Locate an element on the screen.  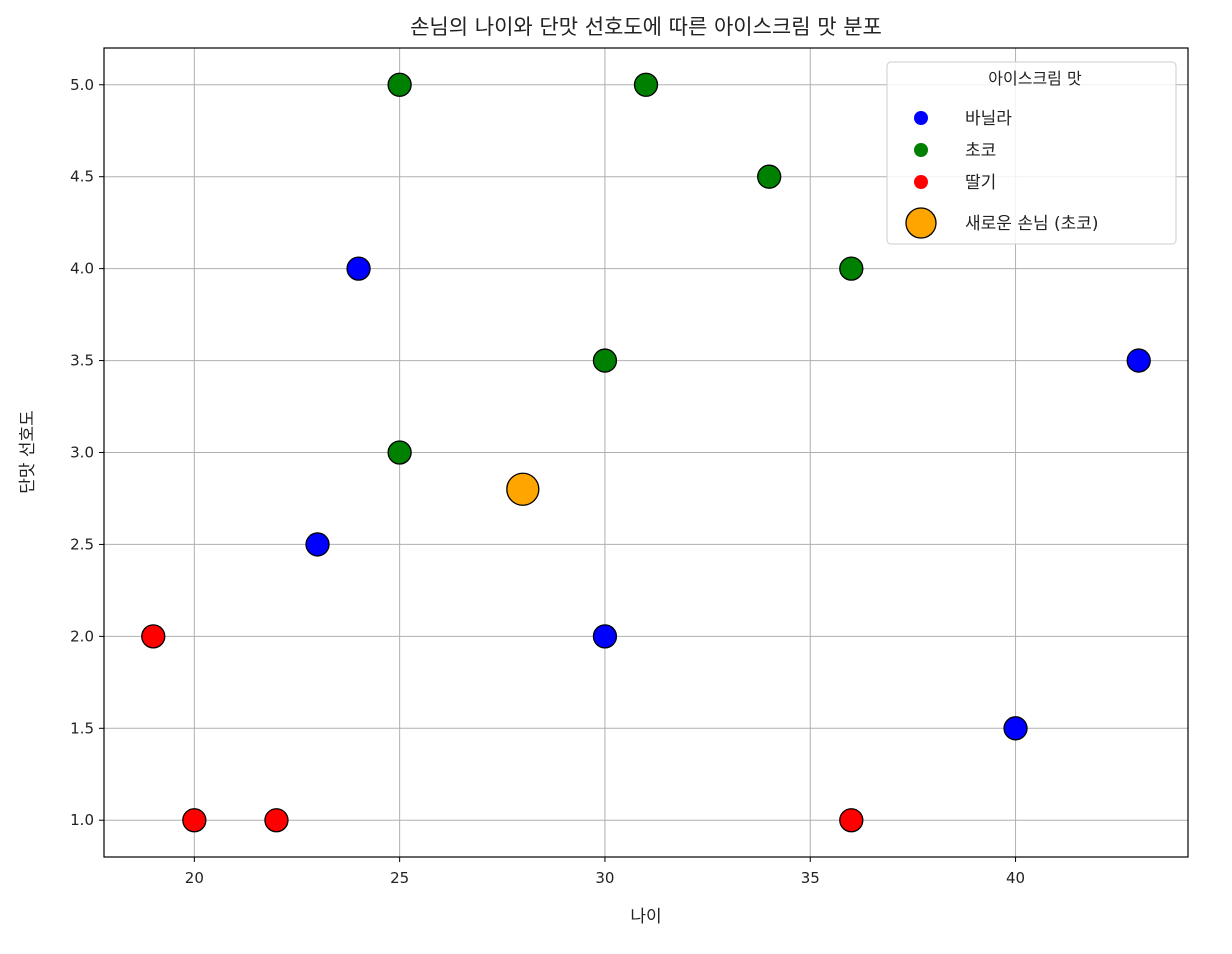
legend-frame is located at coordinates (1031, 153).